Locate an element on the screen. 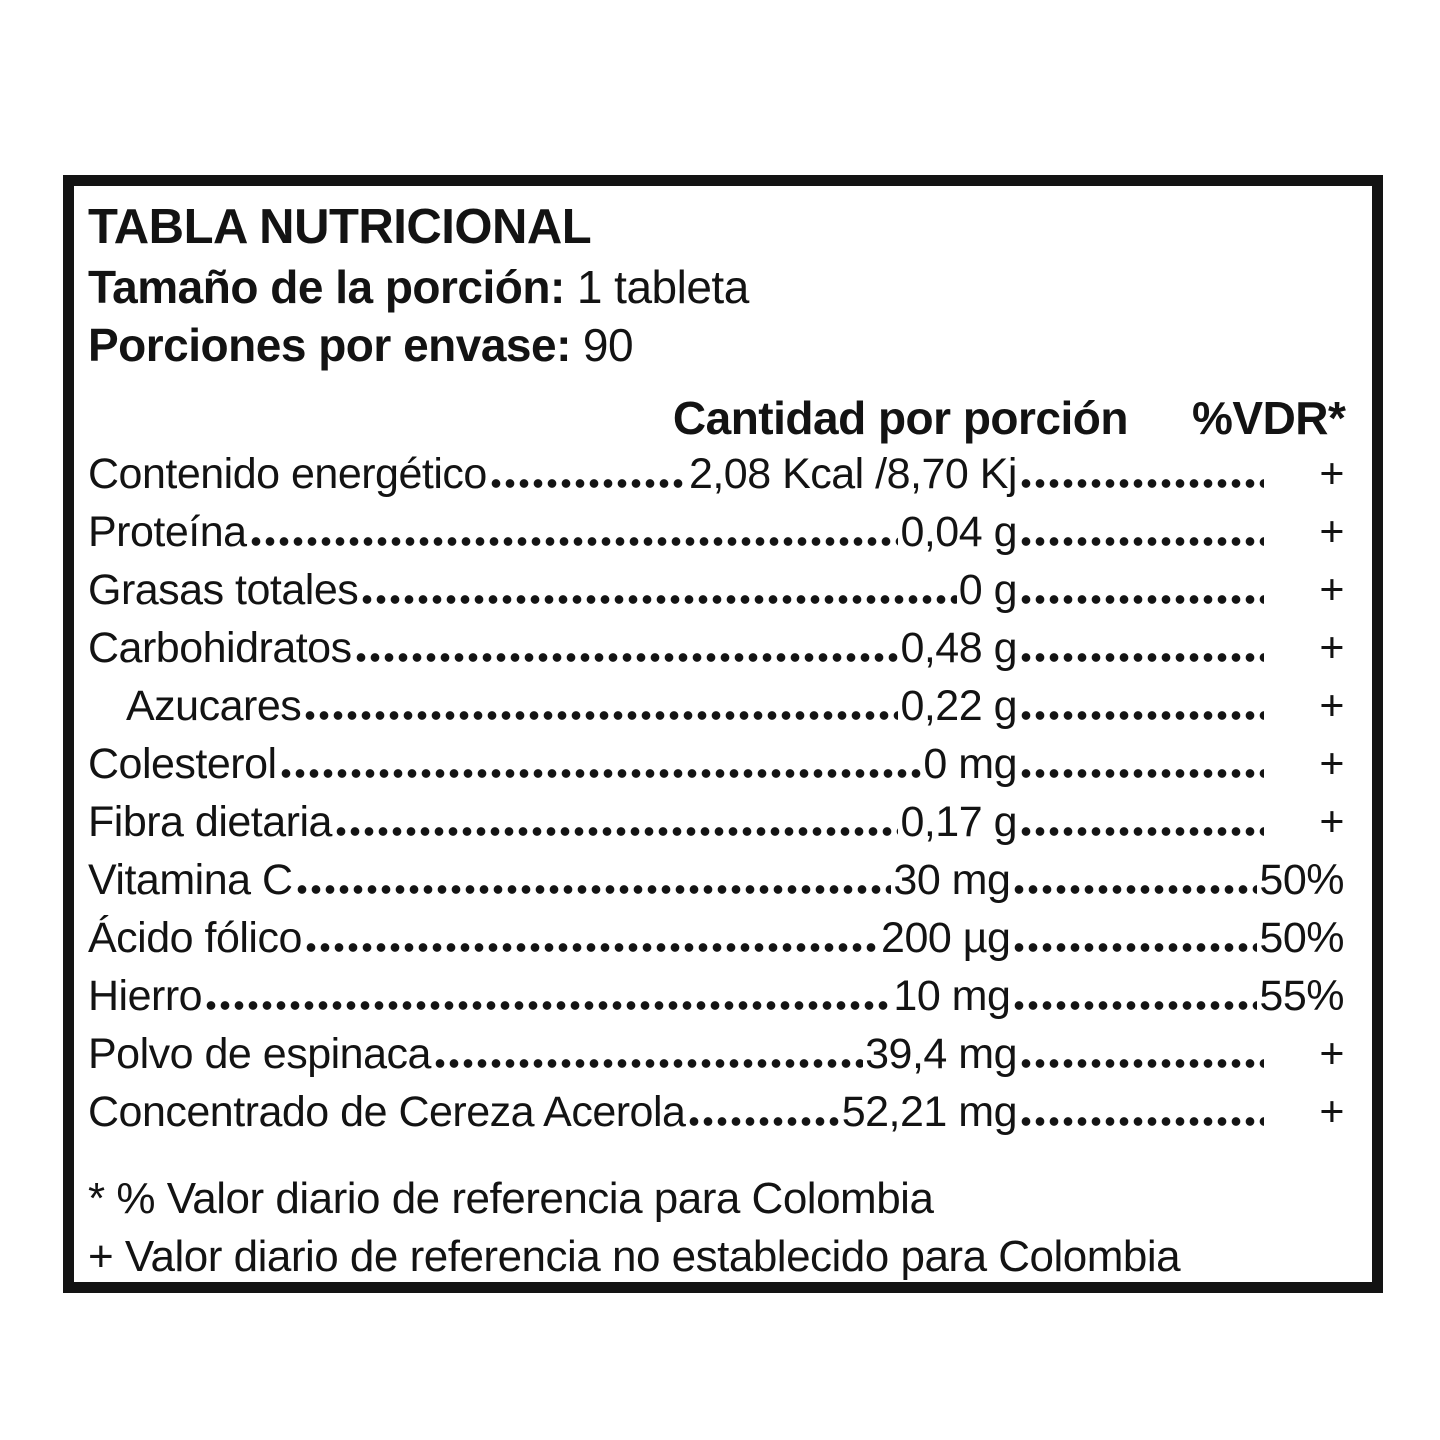 The height and width of the screenshot is (1440, 1440). nutrient-name: Fibra dietaria is located at coordinates (210, 822).